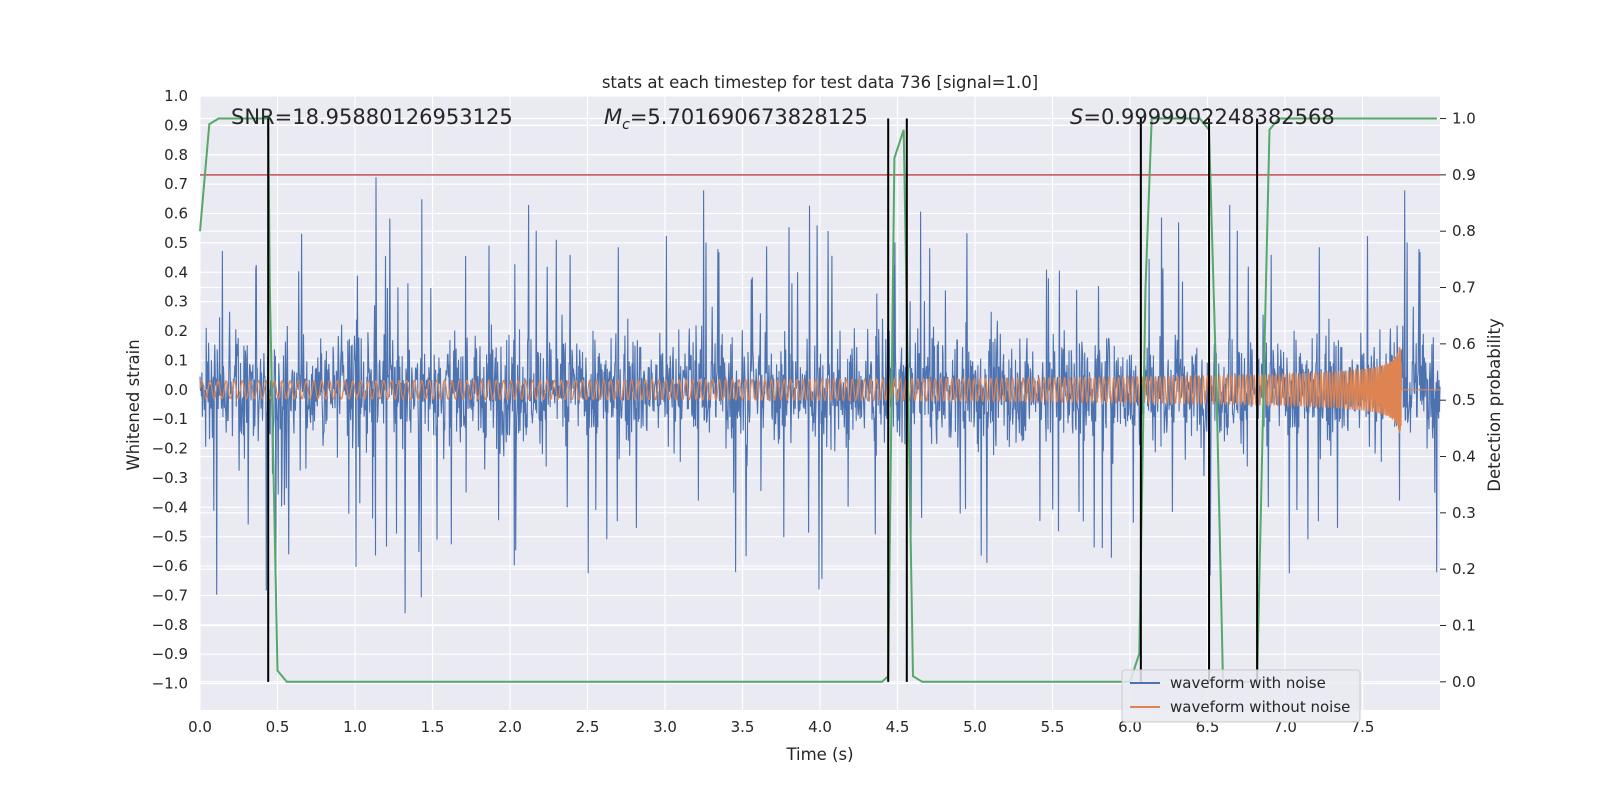 The image size is (1600, 800). Describe the element at coordinates (510, 727) in the screenshot. I see `x-tick-label: 2.0` at that location.